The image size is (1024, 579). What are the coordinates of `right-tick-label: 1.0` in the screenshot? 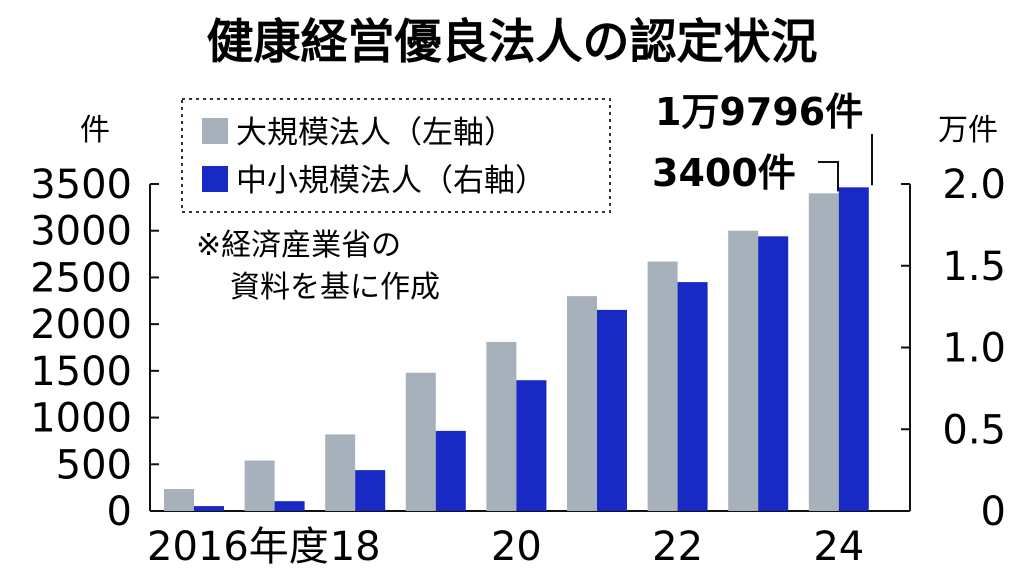 It's located at (974, 349).